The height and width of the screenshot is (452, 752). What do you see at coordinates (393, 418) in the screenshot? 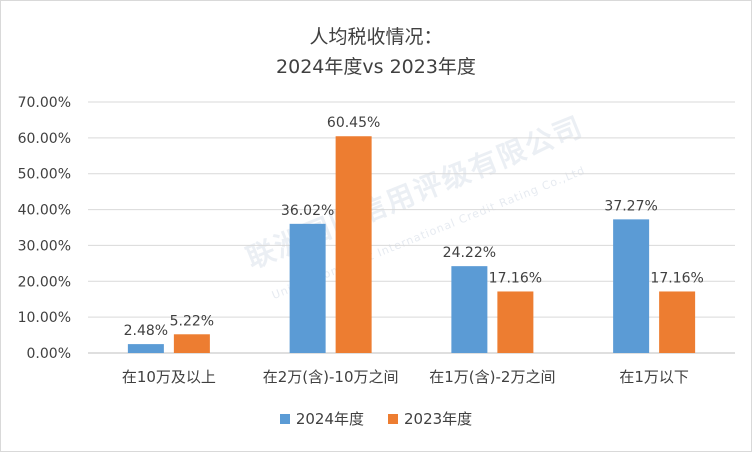
I see `legend-swatch-2023` at bounding box center [393, 418].